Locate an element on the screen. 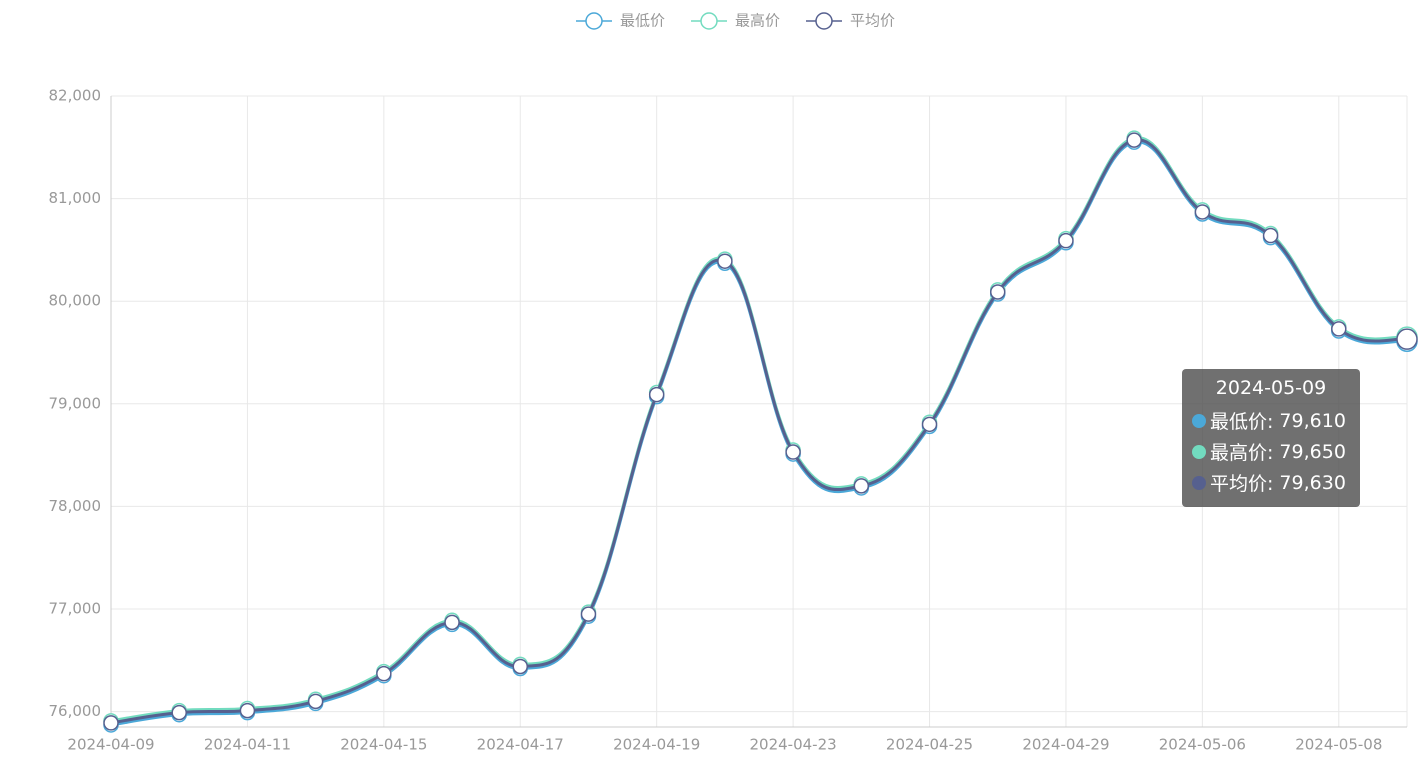  y-tick-label: 77,000 is located at coordinates (75, 609).